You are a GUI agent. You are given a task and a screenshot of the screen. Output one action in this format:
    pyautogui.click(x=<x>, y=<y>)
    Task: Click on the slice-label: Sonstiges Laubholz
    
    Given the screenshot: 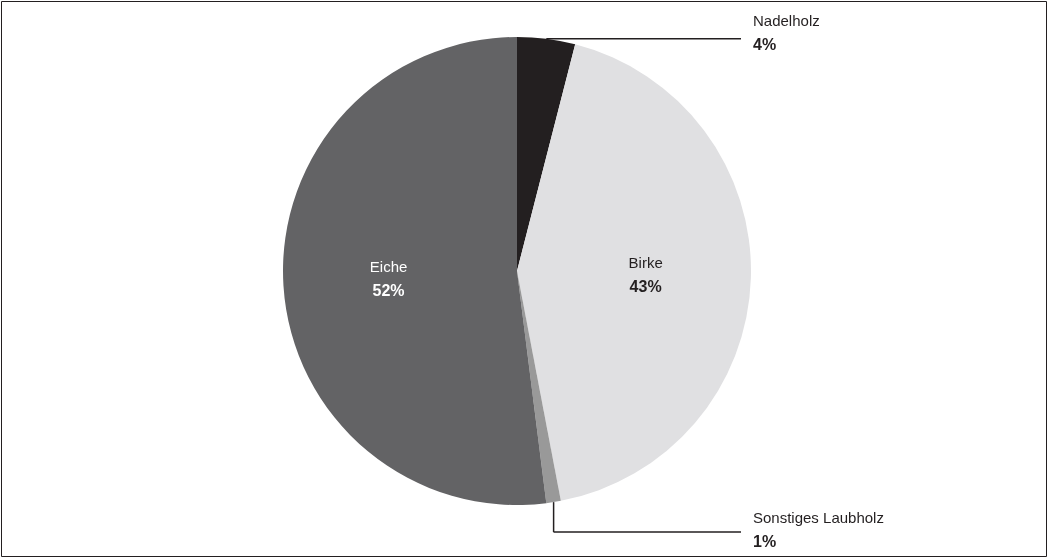 What is the action you would take?
    pyautogui.click(x=818, y=518)
    